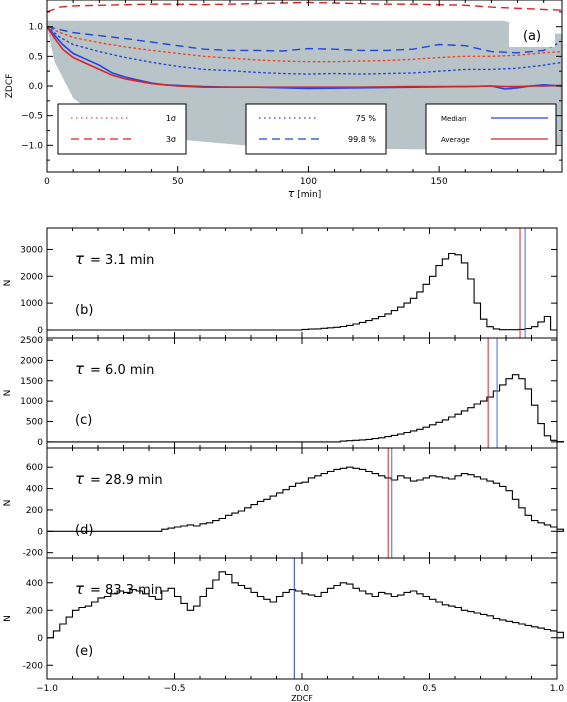 The height and width of the screenshot is (702, 567). Describe the element at coordinates (302, 689) in the screenshot. I see `bottom-x-tick-label-2: 0.0` at that location.